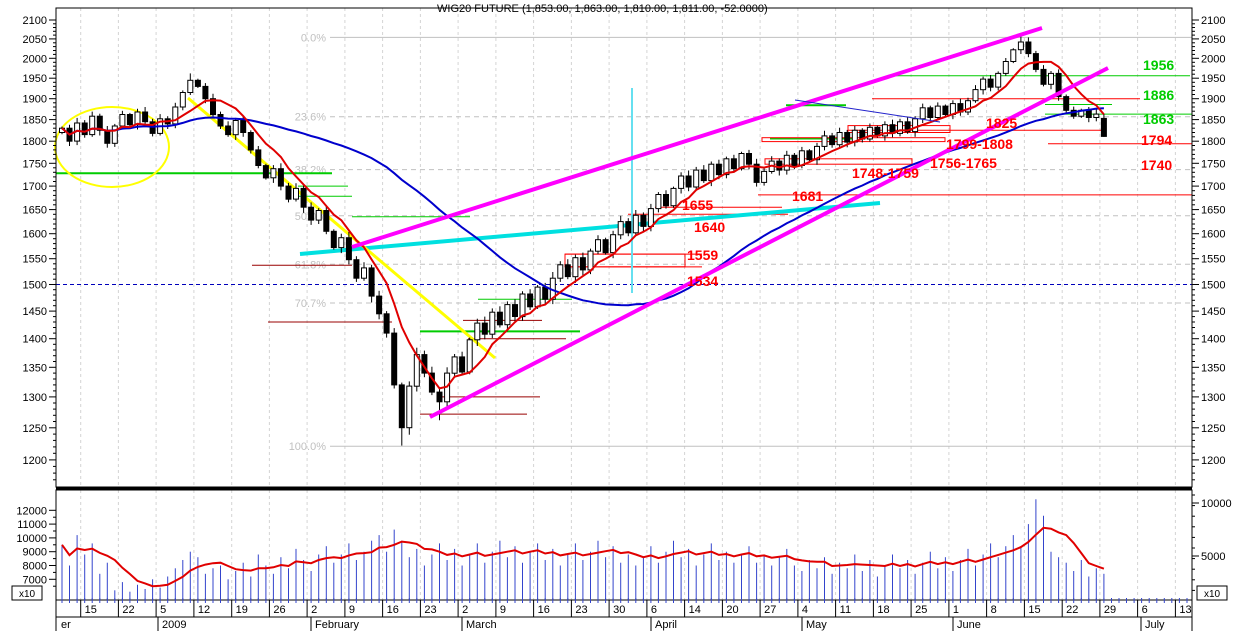 The height and width of the screenshot is (631, 1250). What do you see at coordinates (1213, 285) in the screenshot?
I see `price-axis-label: 1500` at bounding box center [1213, 285].